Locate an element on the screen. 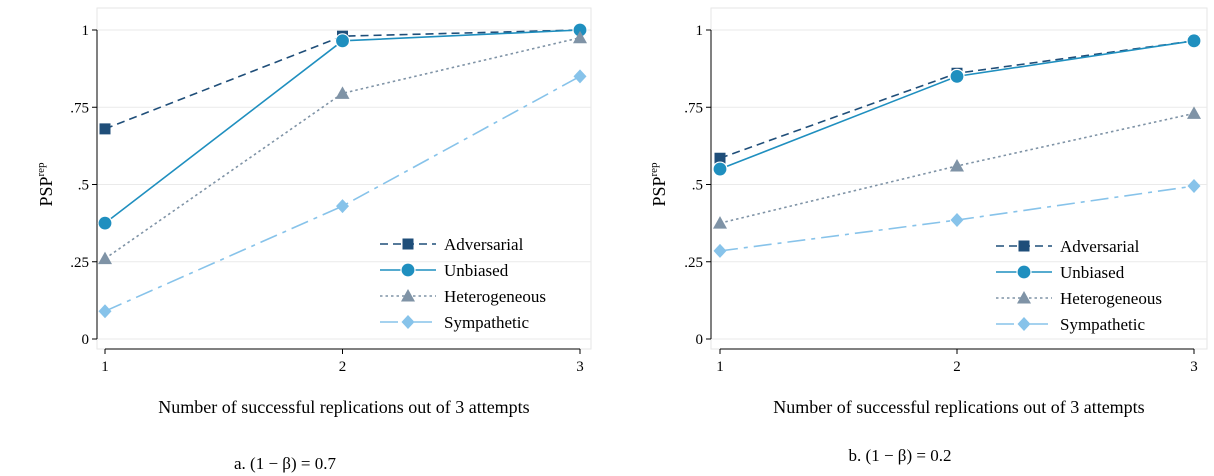 The image size is (1214, 476). panel-caption: b. (1 − β) = 0.2 is located at coordinates (900, 455).